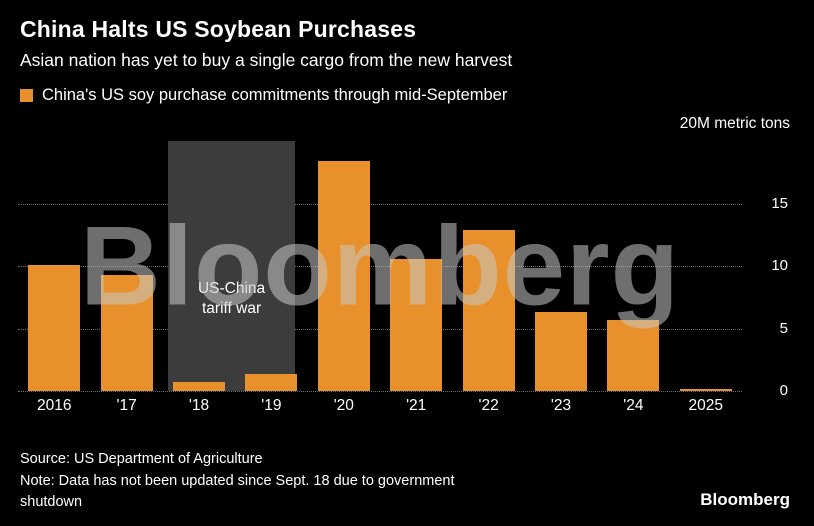  I want to click on x-tick-label: '18, so click(199, 405).